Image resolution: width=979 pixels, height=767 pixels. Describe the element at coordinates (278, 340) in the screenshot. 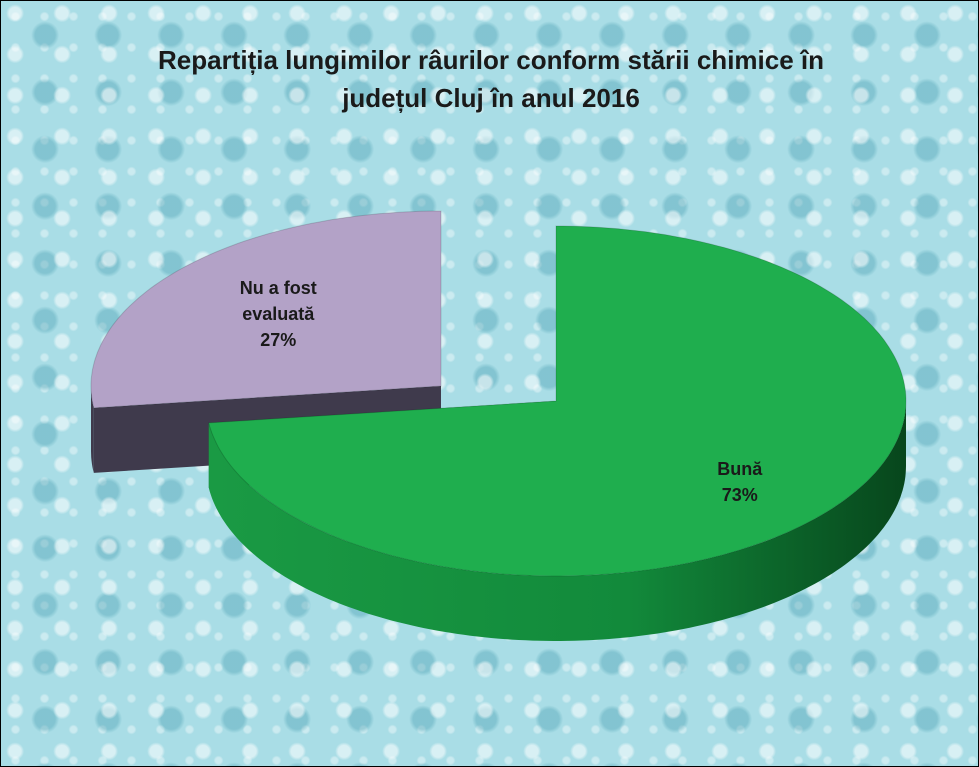

I see `value-label: 27%` at that location.